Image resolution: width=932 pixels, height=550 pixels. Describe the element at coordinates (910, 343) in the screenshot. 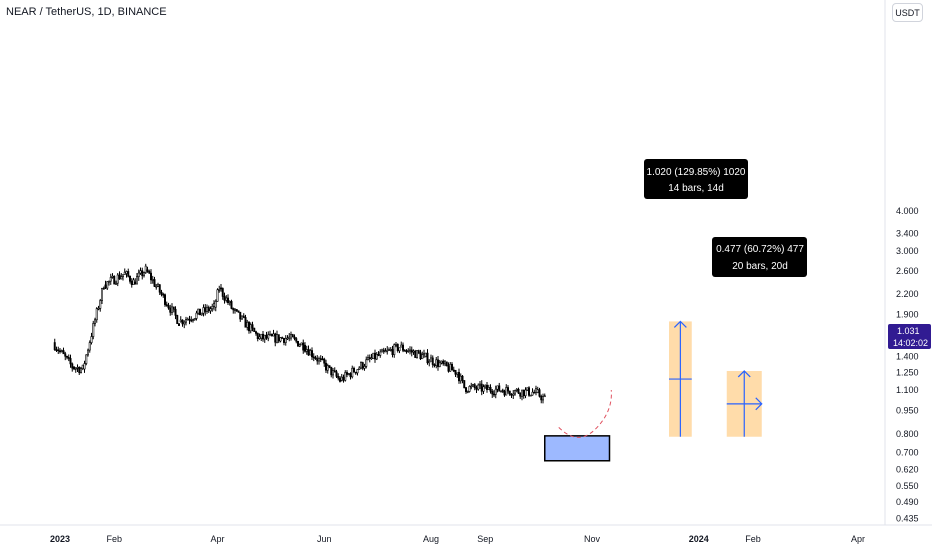

I see `countdown-timer: 14:02:02` at that location.